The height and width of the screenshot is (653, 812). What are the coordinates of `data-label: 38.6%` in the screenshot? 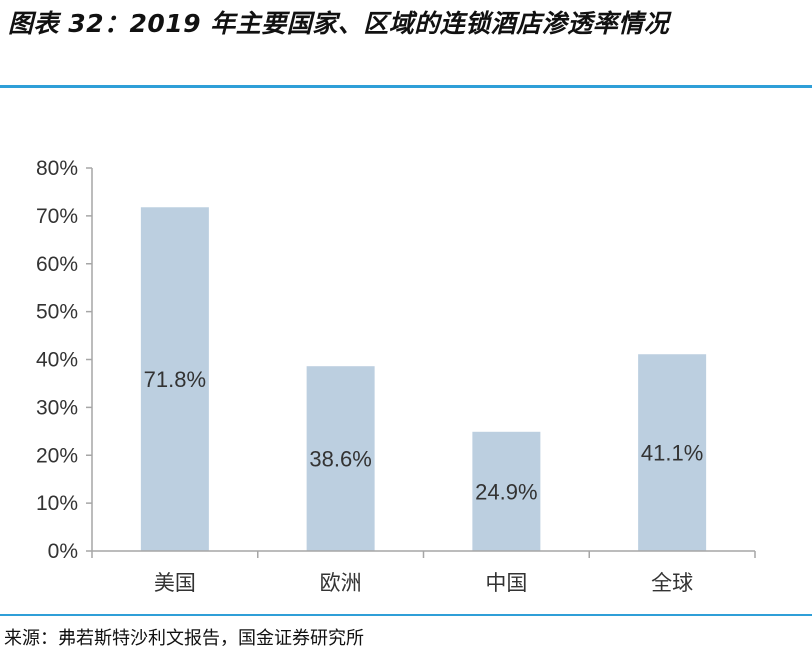 It's located at (340, 459).